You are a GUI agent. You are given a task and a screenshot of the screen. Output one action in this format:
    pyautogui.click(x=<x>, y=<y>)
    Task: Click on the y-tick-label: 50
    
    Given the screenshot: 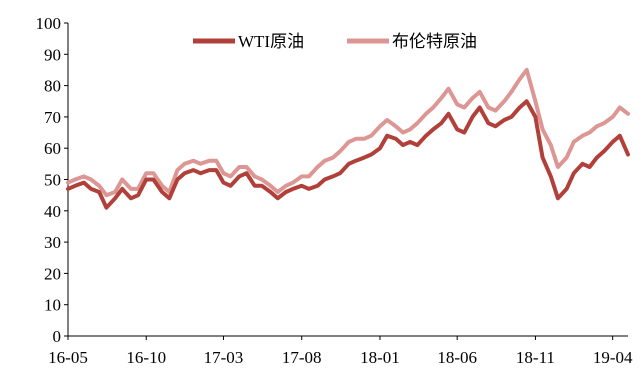 What is the action you would take?
    pyautogui.click(x=52, y=180)
    